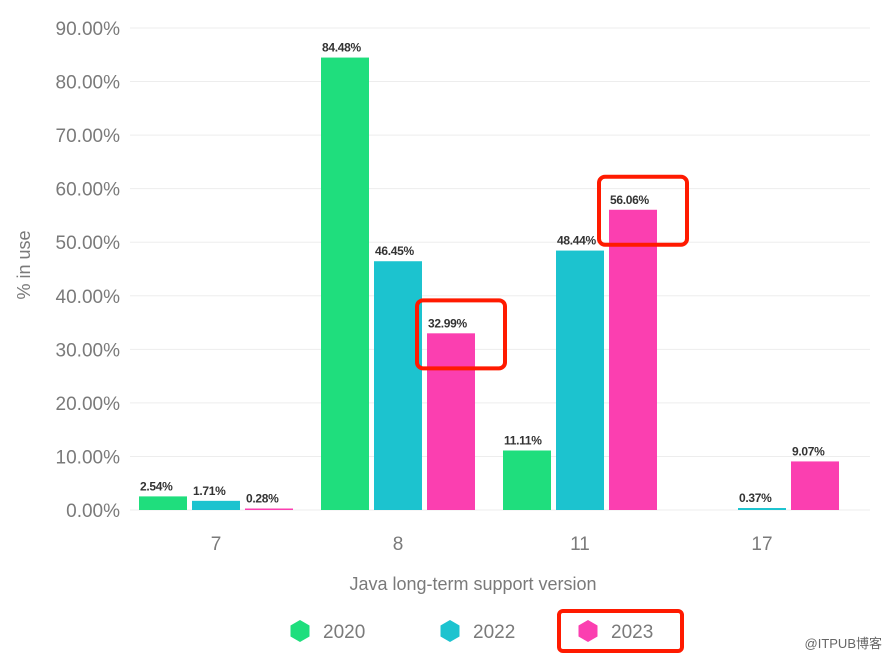  What do you see at coordinates (472, 584) in the screenshot?
I see `x-axis-title: Java long-term support version` at bounding box center [472, 584].